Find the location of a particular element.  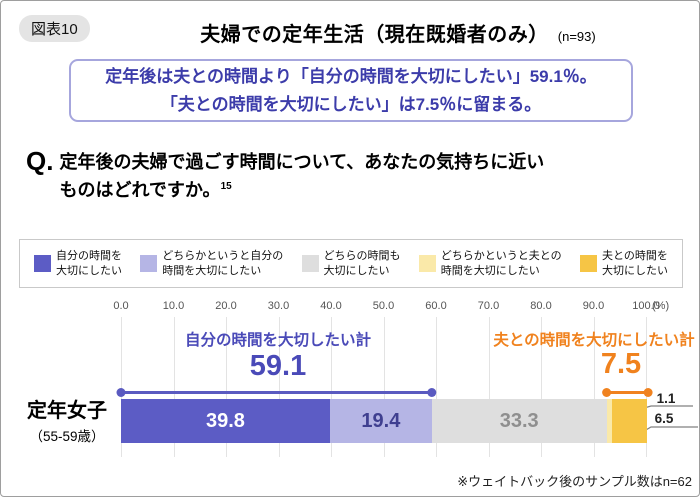

bar-segment-value: 33.3 is located at coordinates (519, 420).